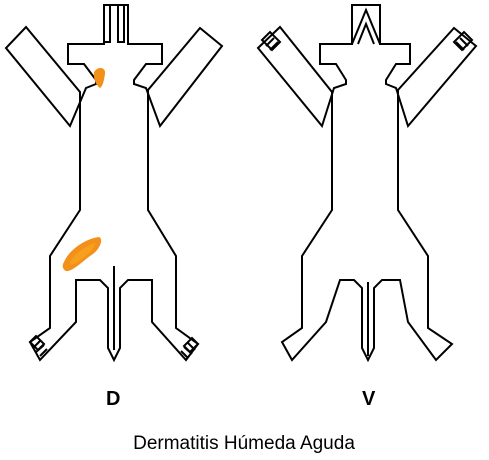 The image size is (489, 460). I want to click on ventral-head-detail, so click(366, 26).